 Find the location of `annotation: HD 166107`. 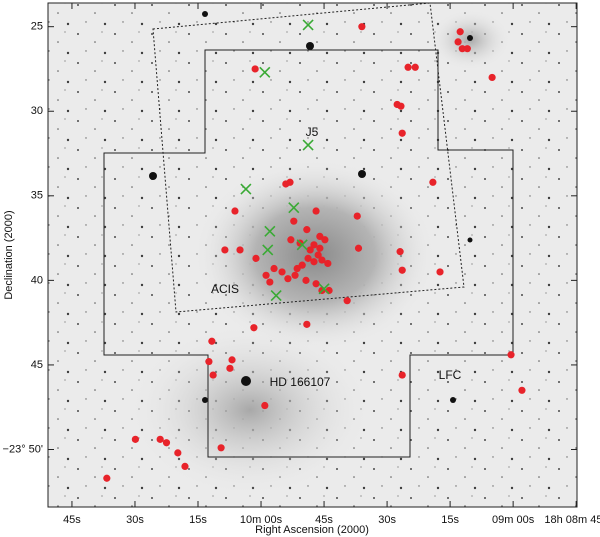

annotation: HD 166107 is located at coordinates (300, 382).